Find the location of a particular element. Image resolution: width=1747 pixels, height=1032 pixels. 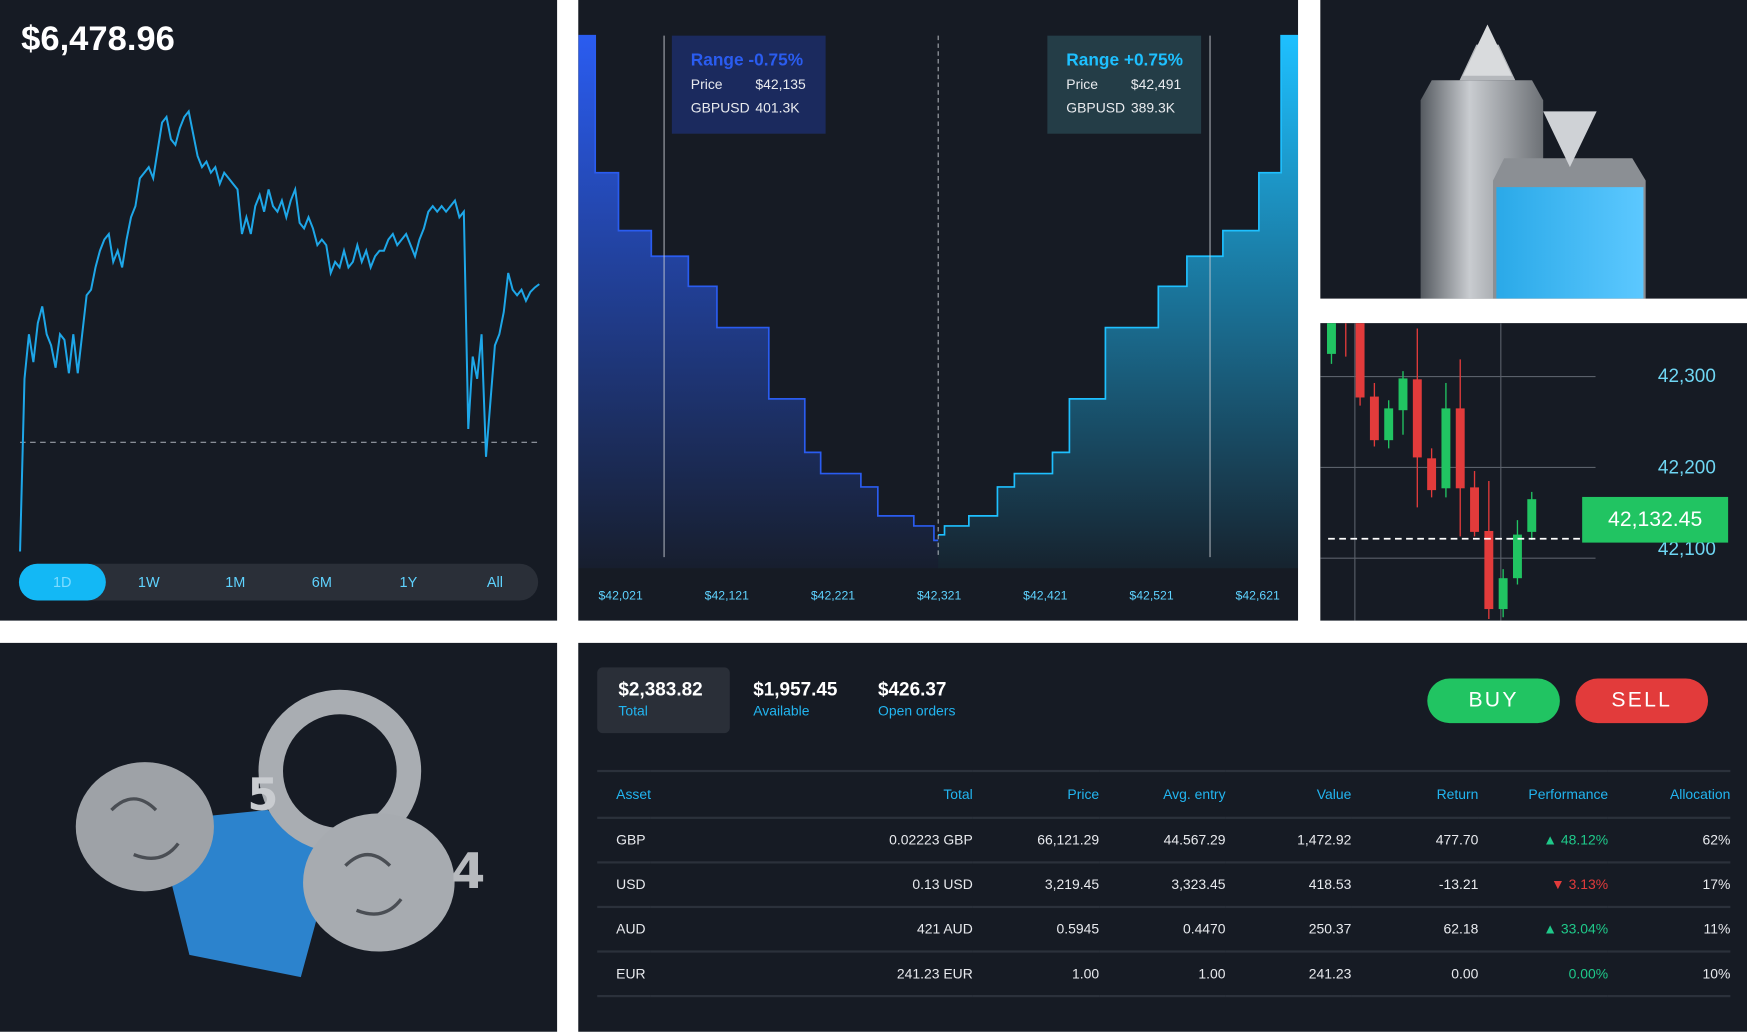

cell-perf: ▲ 48.12% is located at coordinates (1543, 840).